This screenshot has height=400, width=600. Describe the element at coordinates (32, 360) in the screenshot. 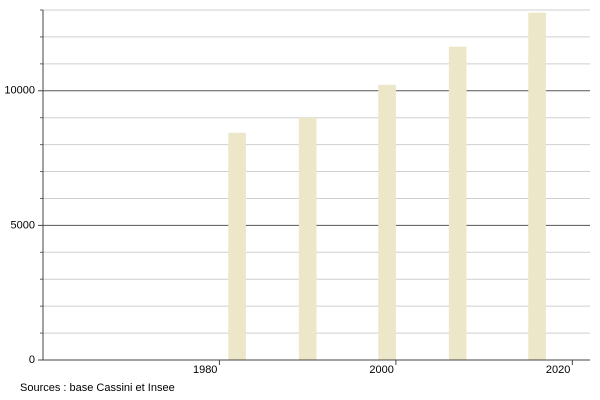

I see `y-tick-label: 0` at that location.